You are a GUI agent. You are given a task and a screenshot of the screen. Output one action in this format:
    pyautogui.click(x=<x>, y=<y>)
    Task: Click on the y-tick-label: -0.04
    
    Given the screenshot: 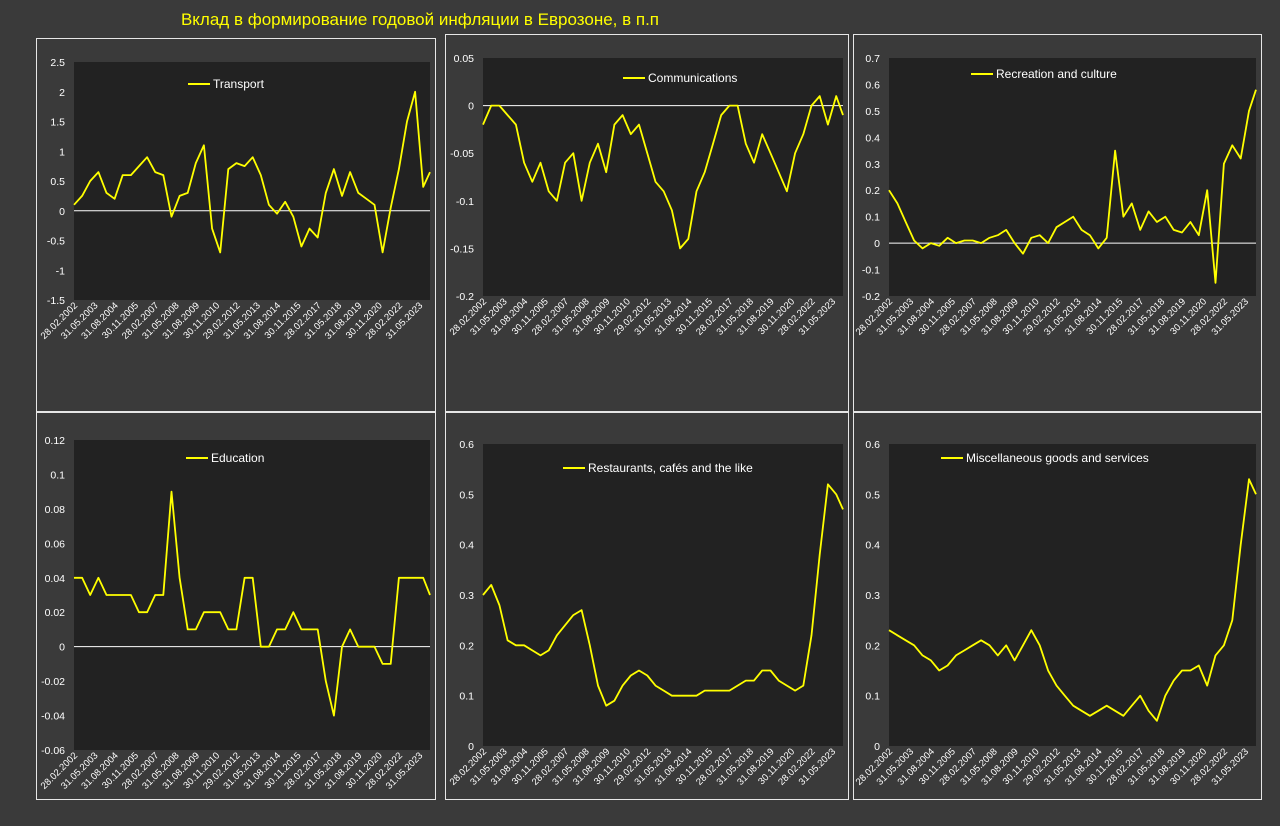 What is the action you would take?
    pyautogui.click(x=53, y=717)
    